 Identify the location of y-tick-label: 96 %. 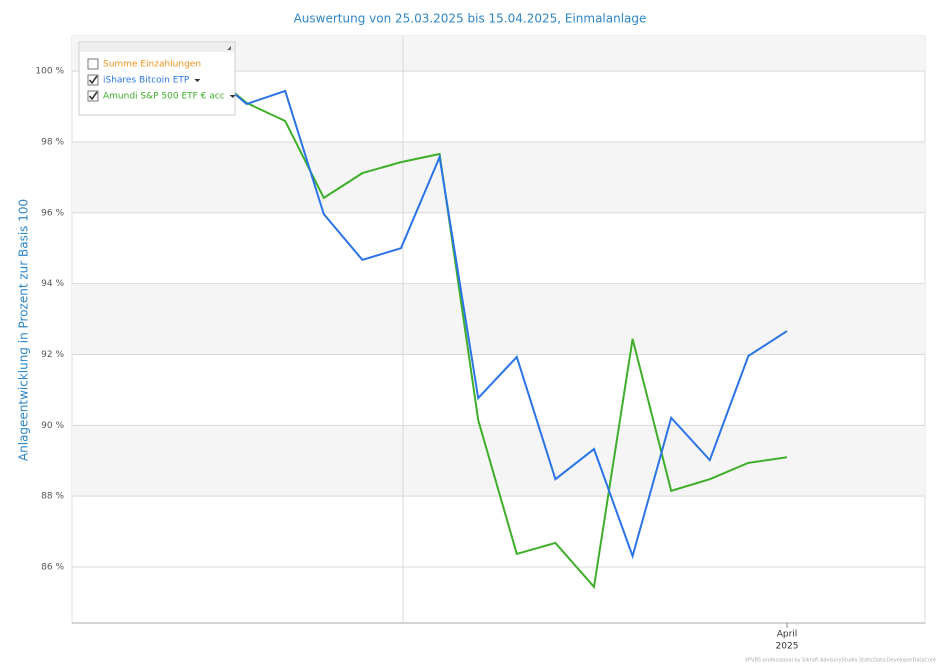
(52, 213).